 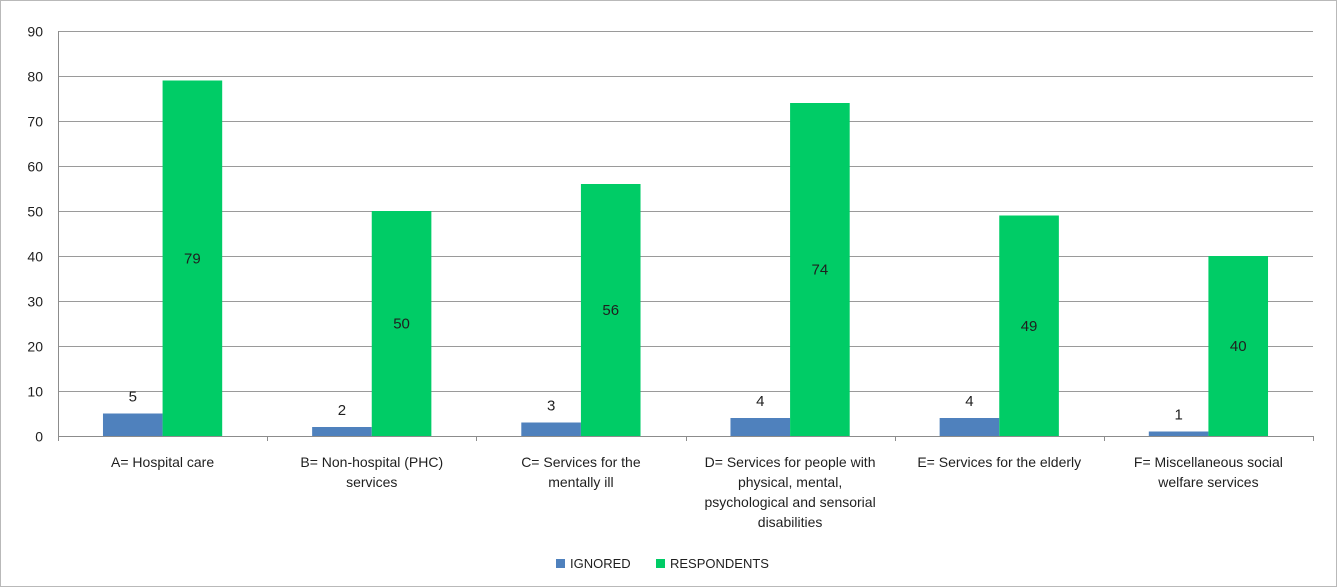 What do you see at coordinates (581, 462) in the screenshot?
I see `x-category-label: C= Services for the` at bounding box center [581, 462].